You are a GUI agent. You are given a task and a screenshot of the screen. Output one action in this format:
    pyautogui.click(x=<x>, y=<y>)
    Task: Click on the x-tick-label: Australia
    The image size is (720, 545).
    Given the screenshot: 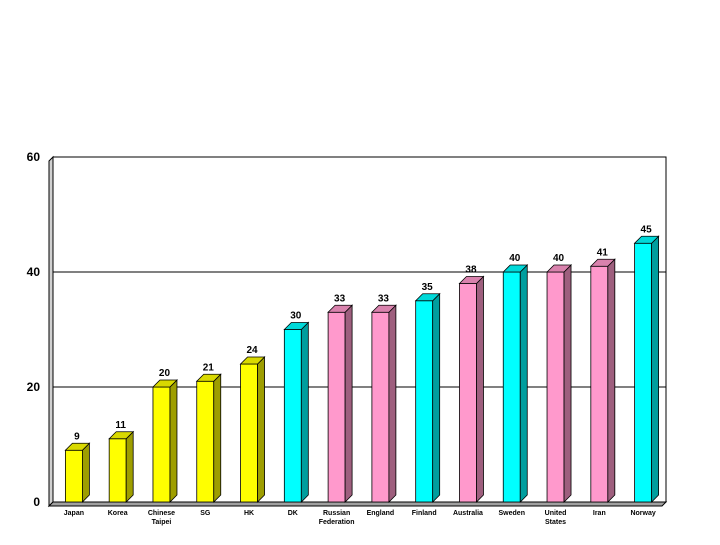 What is the action you would take?
    pyautogui.click(x=468, y=513)
    